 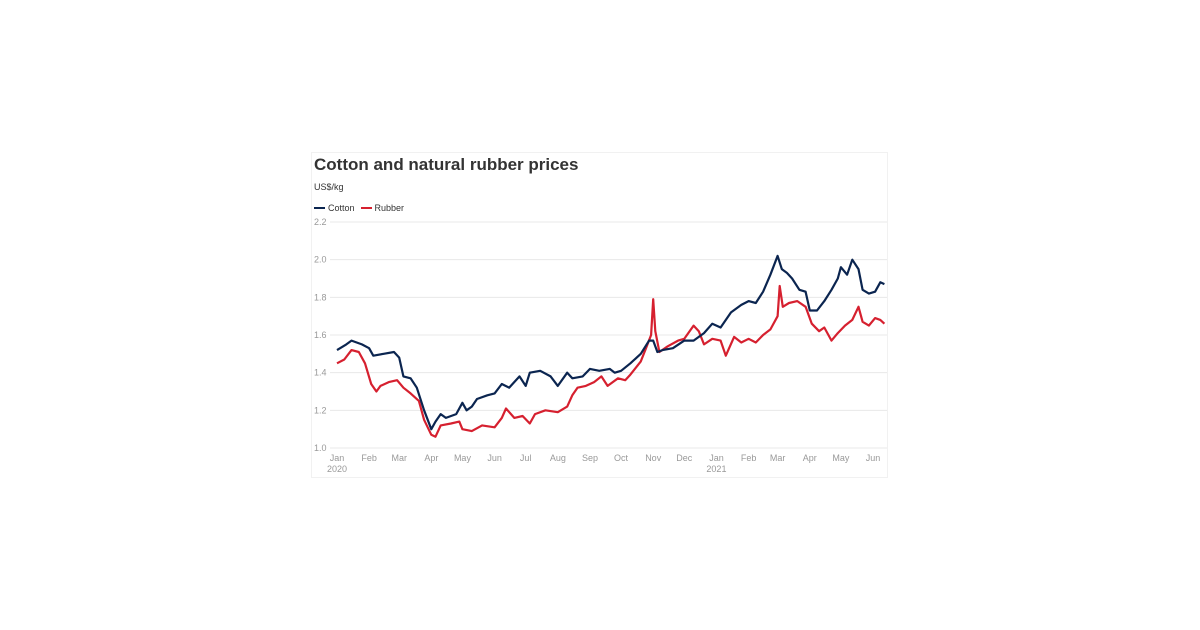 What do you see at coordinates (590, 458) in the screenshot?
I see `x-tick-label: Sep` at bounding box center [590, 458].